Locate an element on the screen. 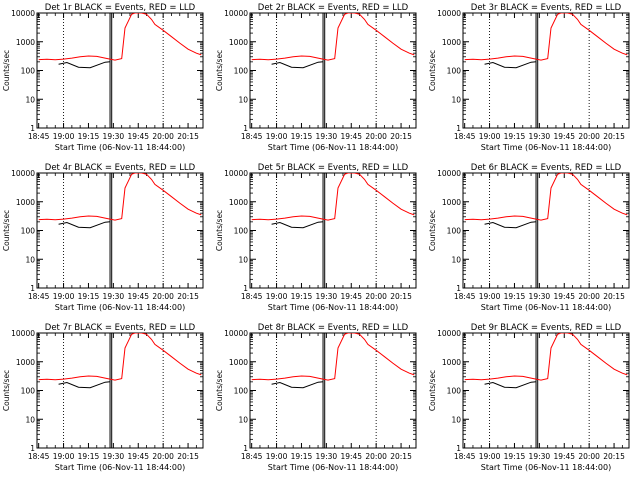 The image size is (640, 480). chart-title: Det 6r BLACK = Events, RED = LLD is located at coordinates (546, 168).